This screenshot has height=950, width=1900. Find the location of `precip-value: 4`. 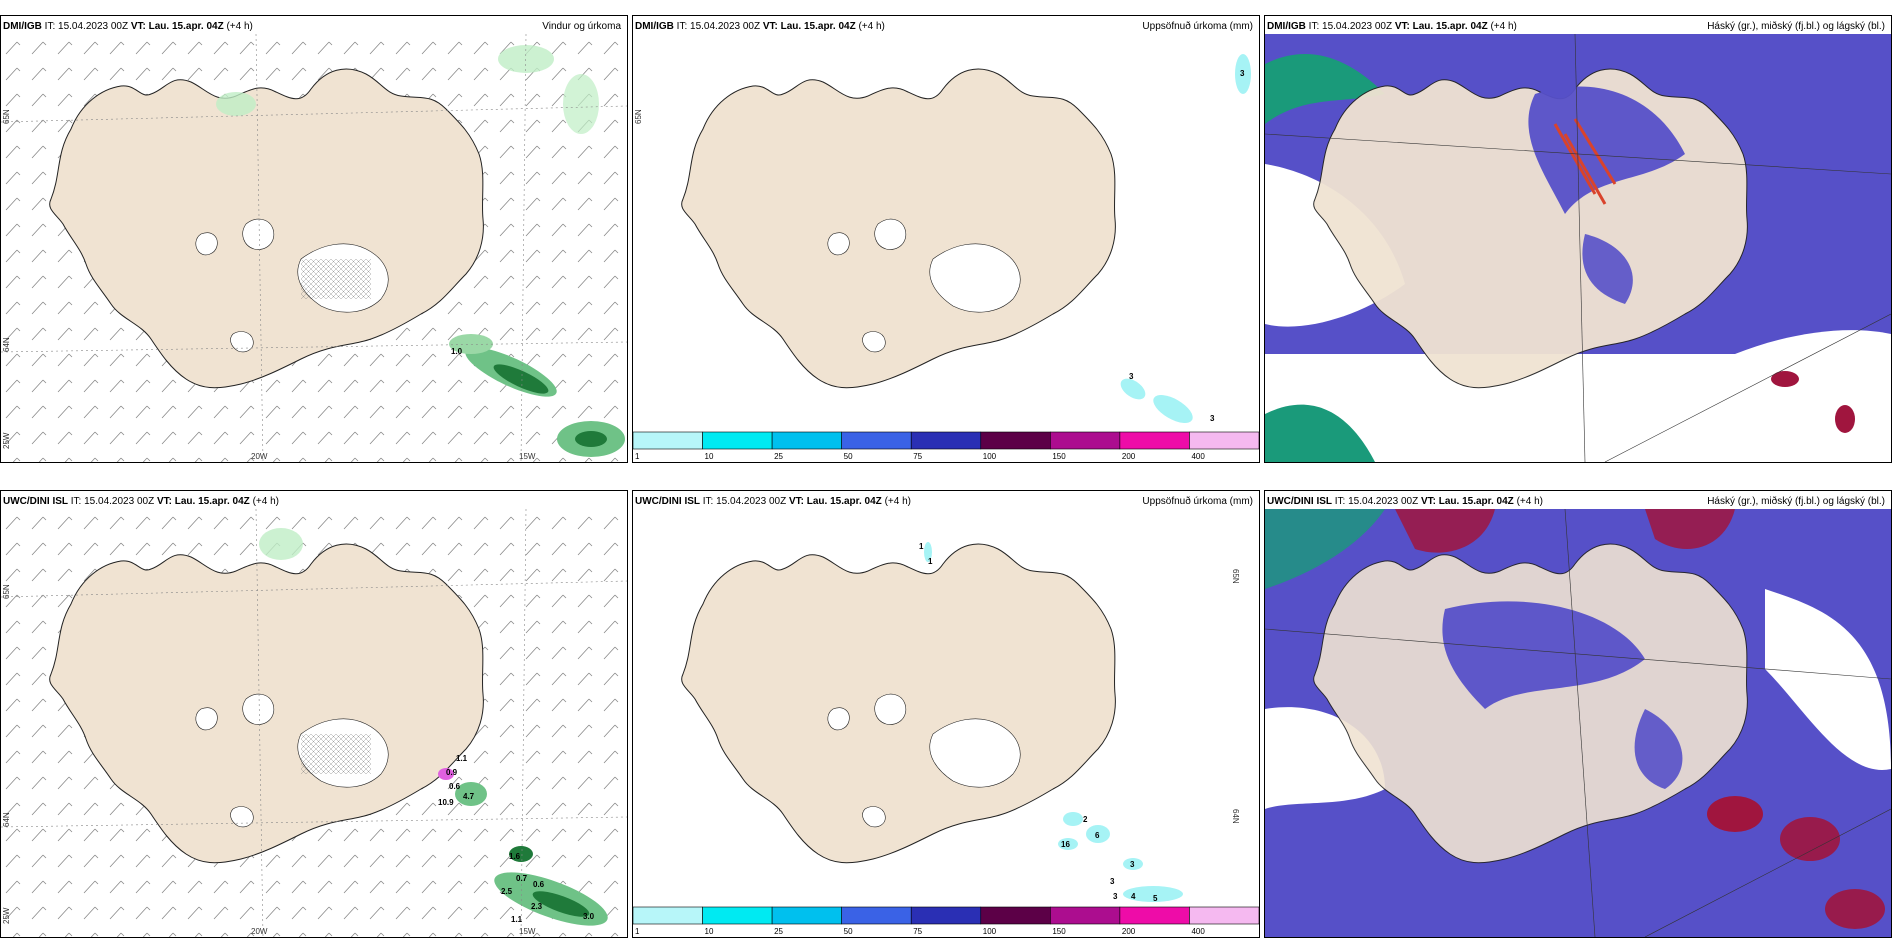

precip-value: 4 is located at coordinates (1133, 896).